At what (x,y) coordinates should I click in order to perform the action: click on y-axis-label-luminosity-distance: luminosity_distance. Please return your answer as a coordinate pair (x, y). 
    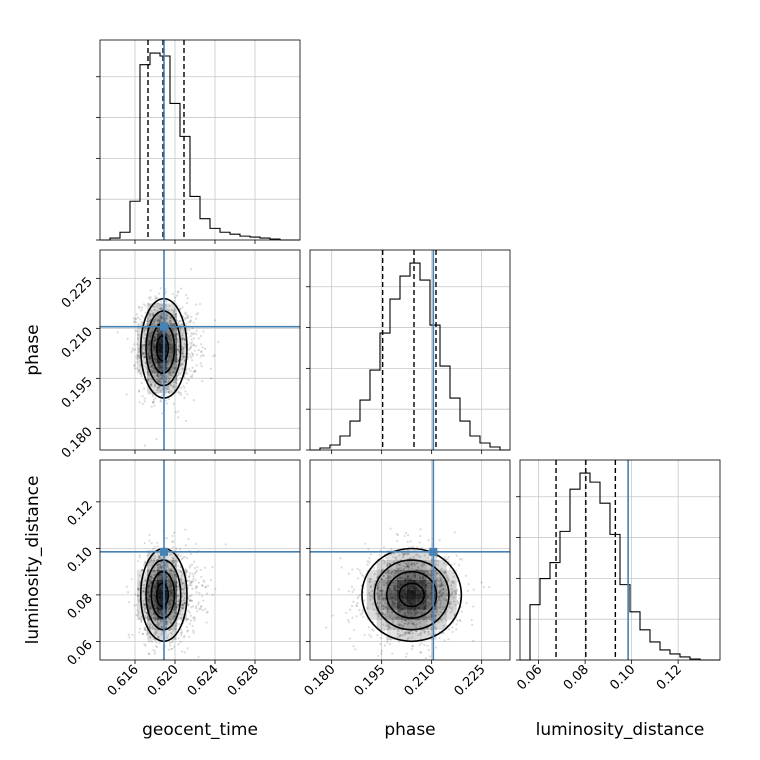
    Looking at the image, I should click on (33, 560).